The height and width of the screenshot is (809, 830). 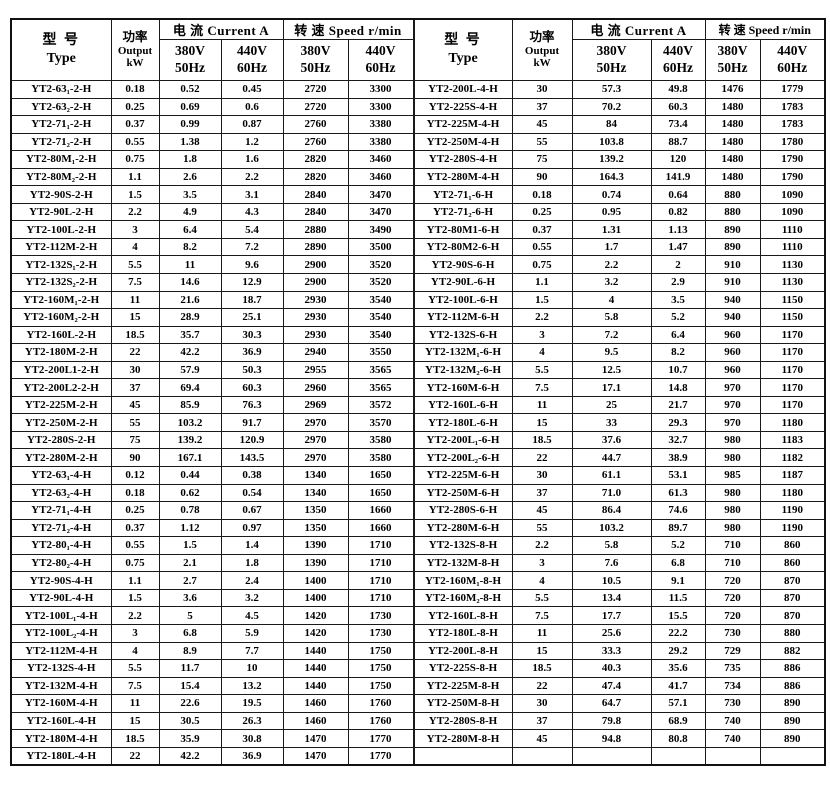 I want to click on cell-speed-380v: 720, so click(x=732, y=598).